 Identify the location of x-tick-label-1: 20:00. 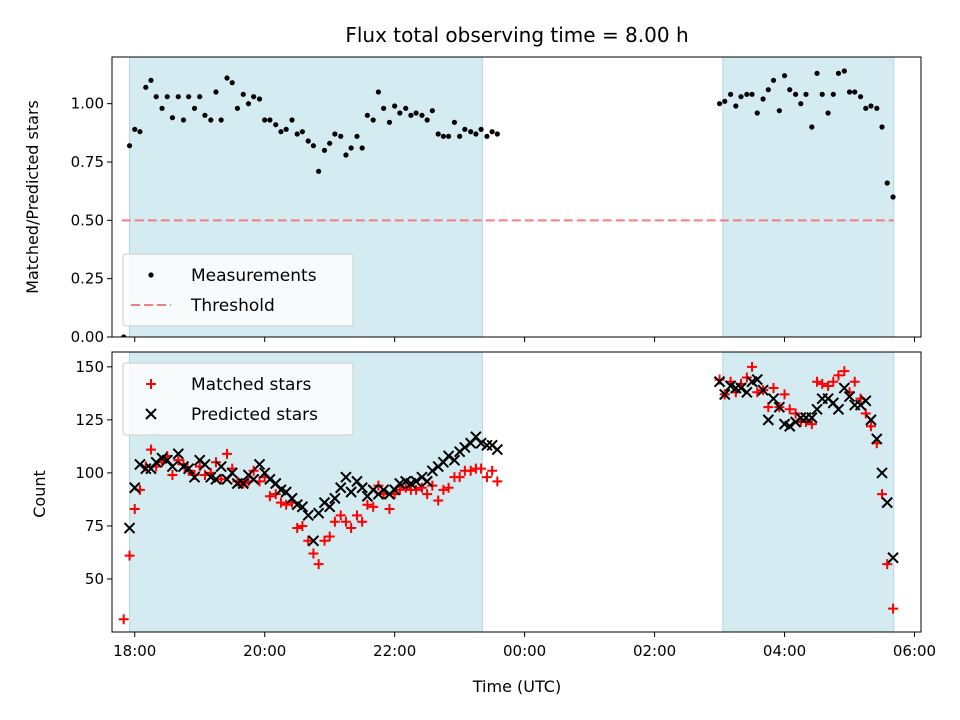
(264, 651).